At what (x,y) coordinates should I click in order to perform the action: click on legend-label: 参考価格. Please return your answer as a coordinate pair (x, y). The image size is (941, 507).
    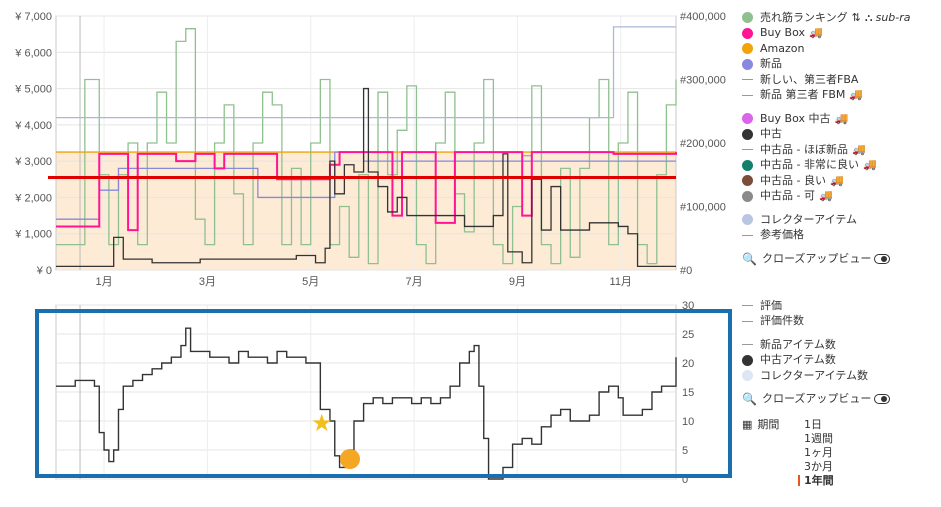
    Looking at the image, I should click on (782, 235).